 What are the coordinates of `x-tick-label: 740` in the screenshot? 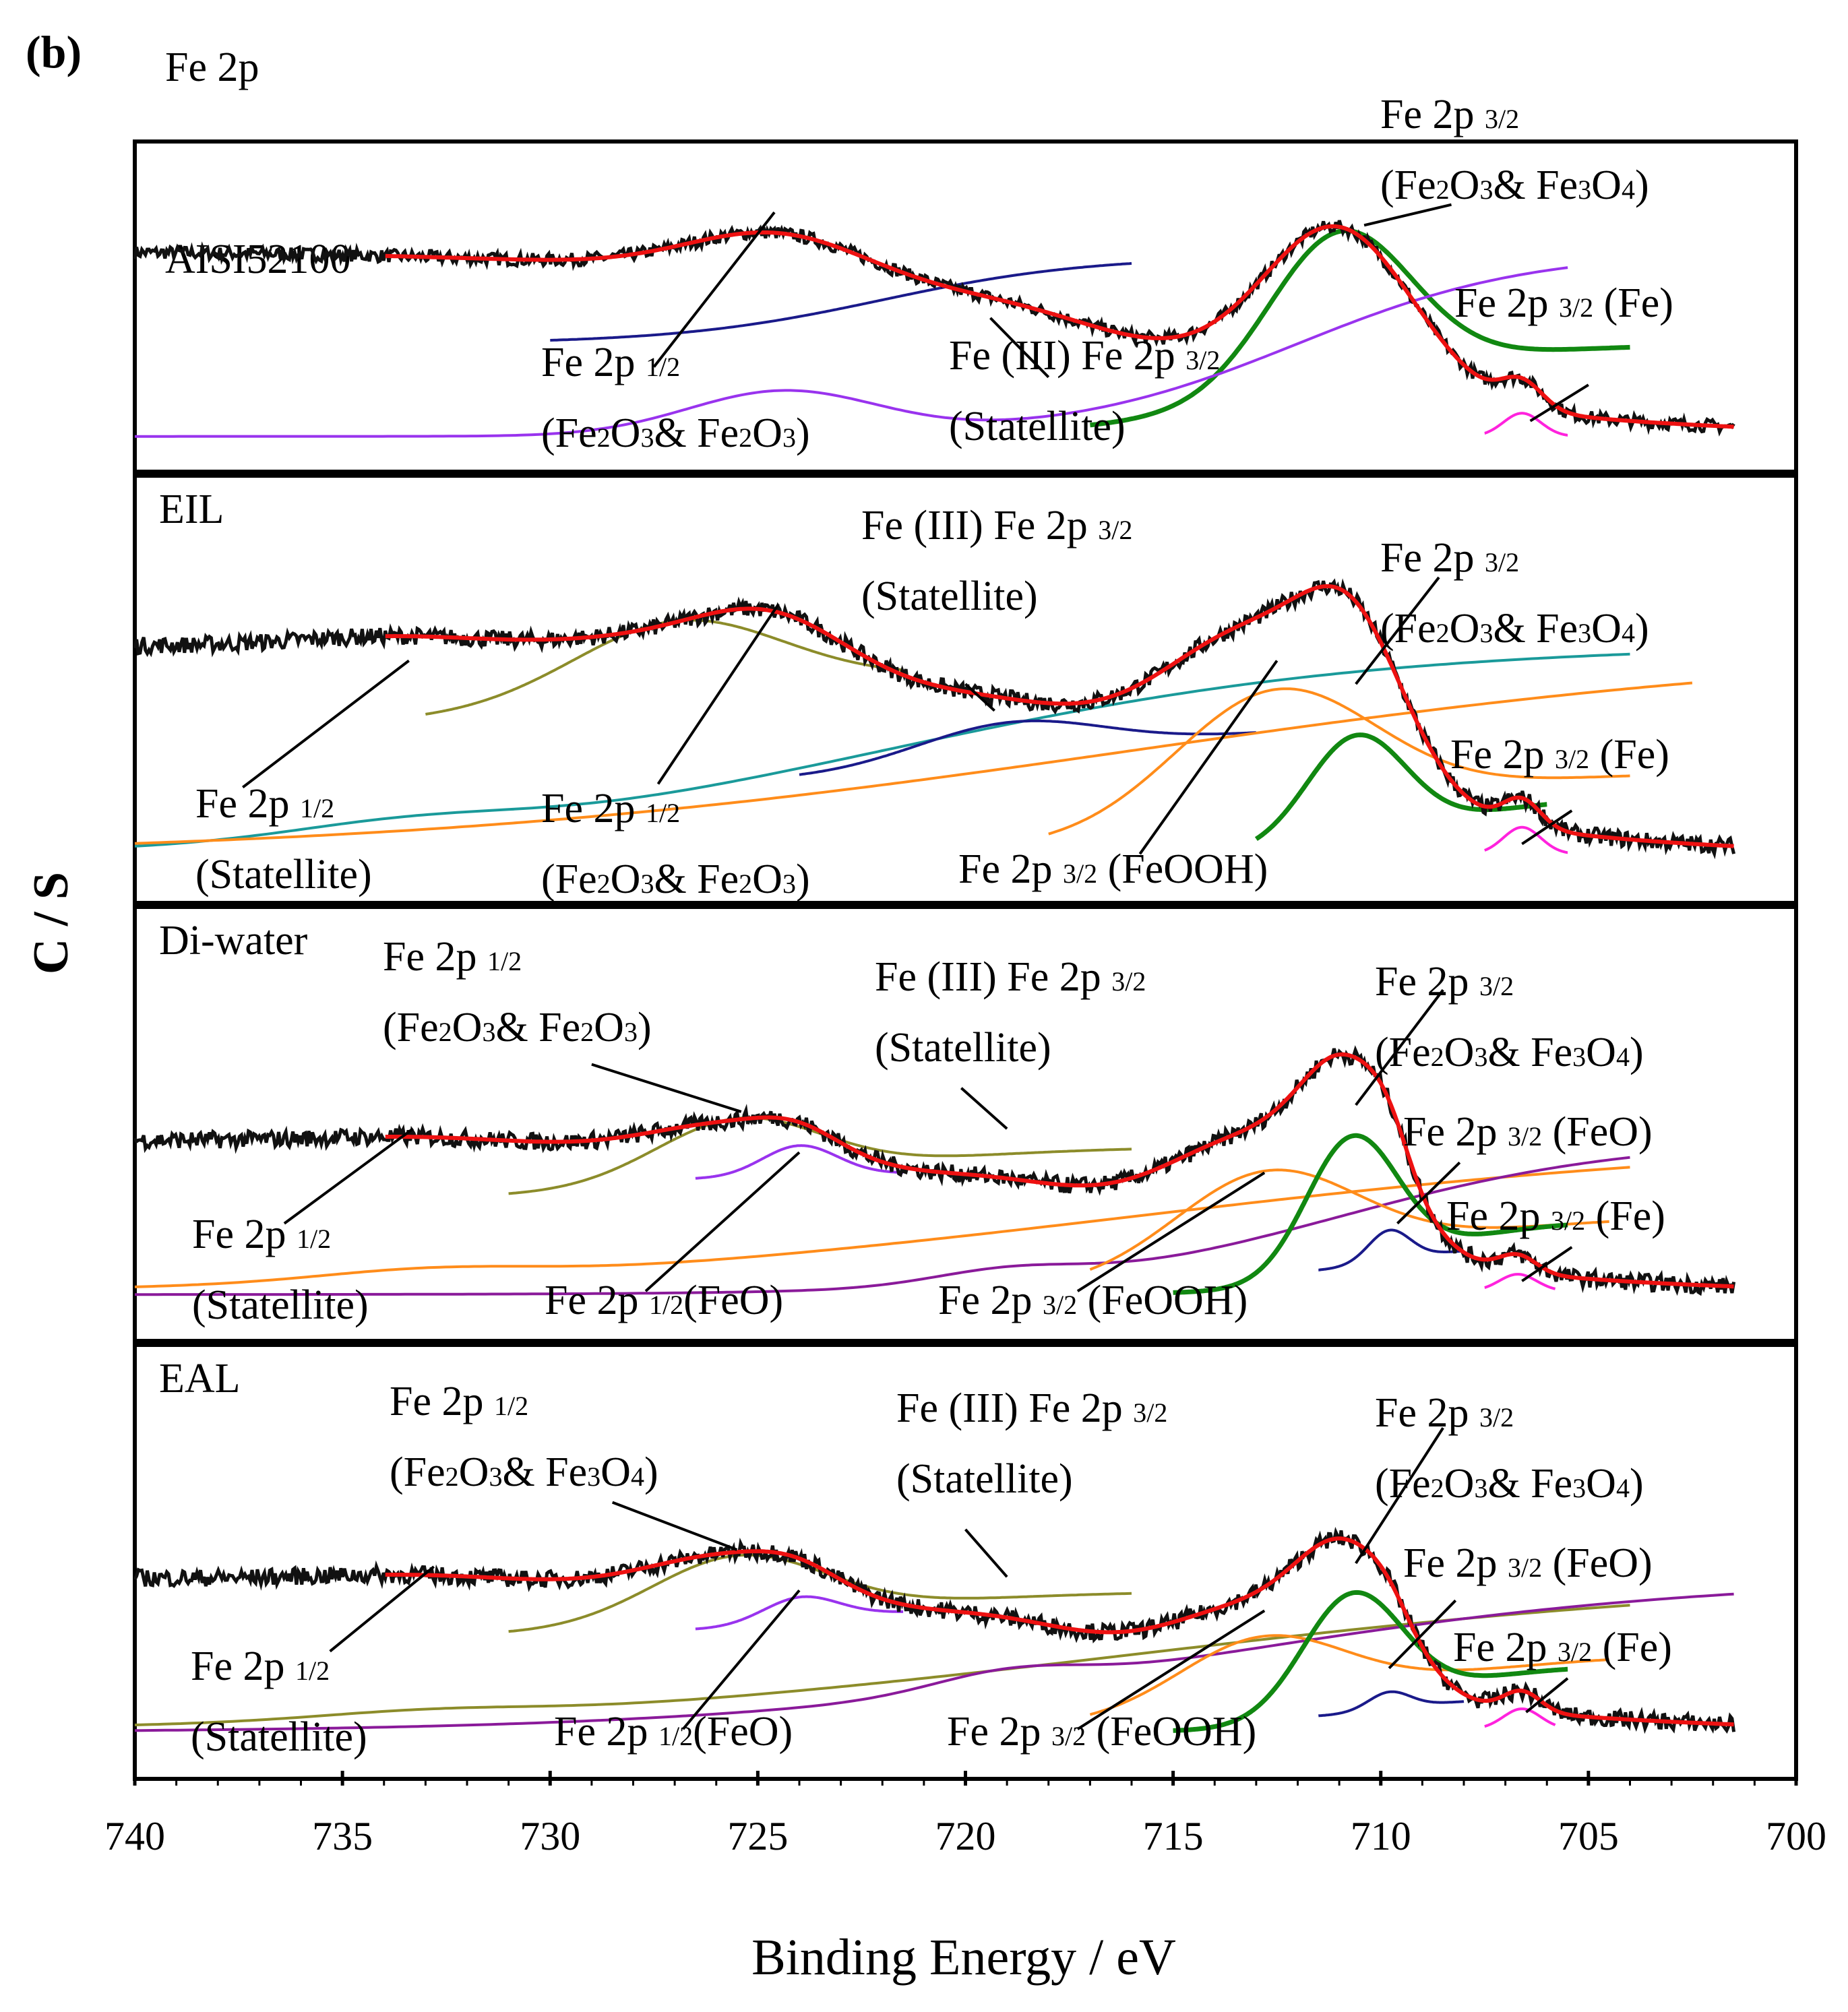 It's located at (134, 1836).